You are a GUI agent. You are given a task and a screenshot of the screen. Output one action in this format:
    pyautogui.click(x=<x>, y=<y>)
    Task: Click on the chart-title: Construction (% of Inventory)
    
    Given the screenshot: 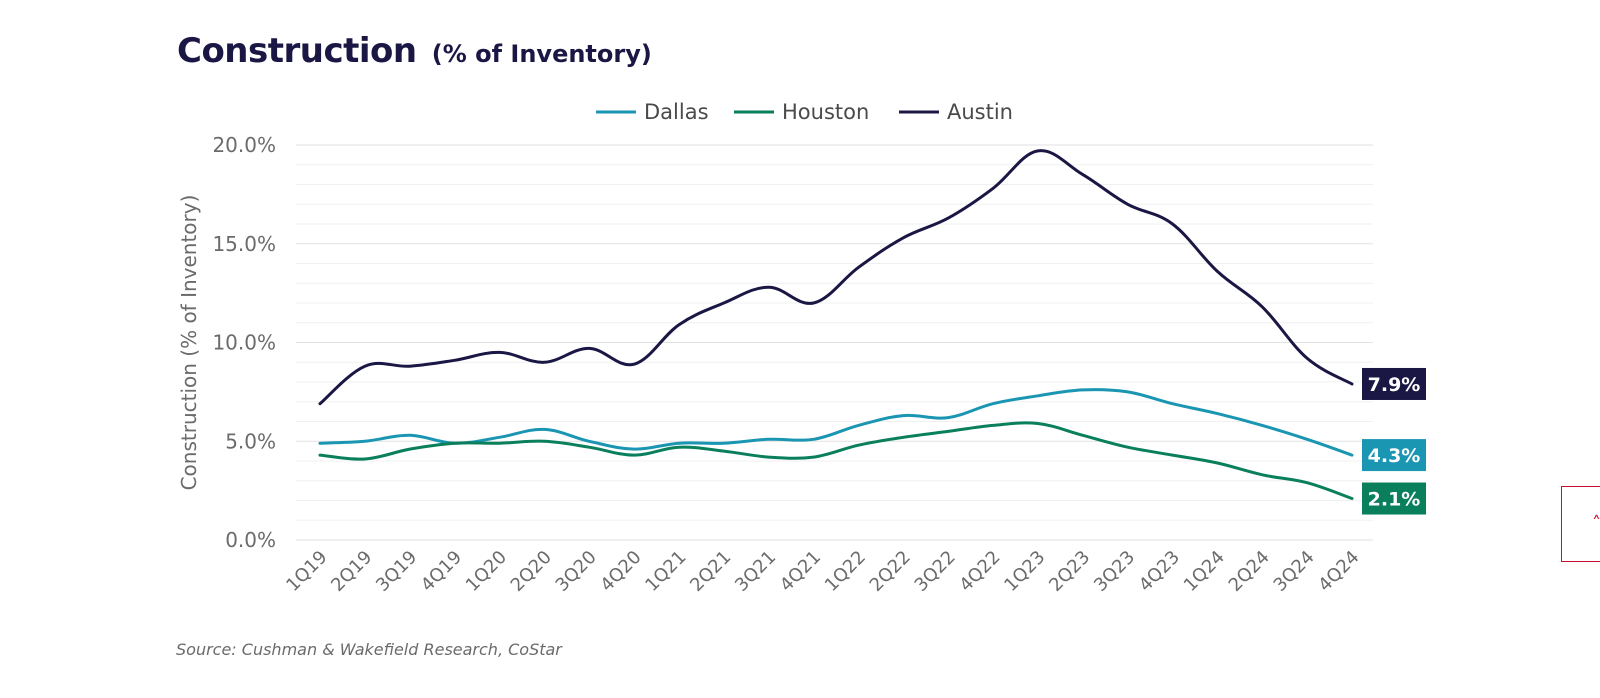 What is the action you would take?
    pyautogui.click(x=414, y=51)
    